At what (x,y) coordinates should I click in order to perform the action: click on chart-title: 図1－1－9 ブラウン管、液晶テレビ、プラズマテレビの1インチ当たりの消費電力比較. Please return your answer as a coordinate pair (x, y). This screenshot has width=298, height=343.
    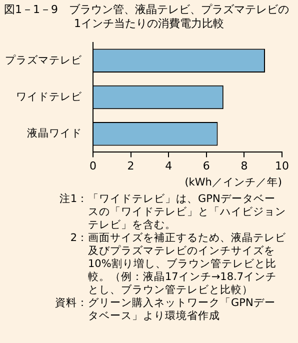
    Looking at the image, I should click on (146, 17).